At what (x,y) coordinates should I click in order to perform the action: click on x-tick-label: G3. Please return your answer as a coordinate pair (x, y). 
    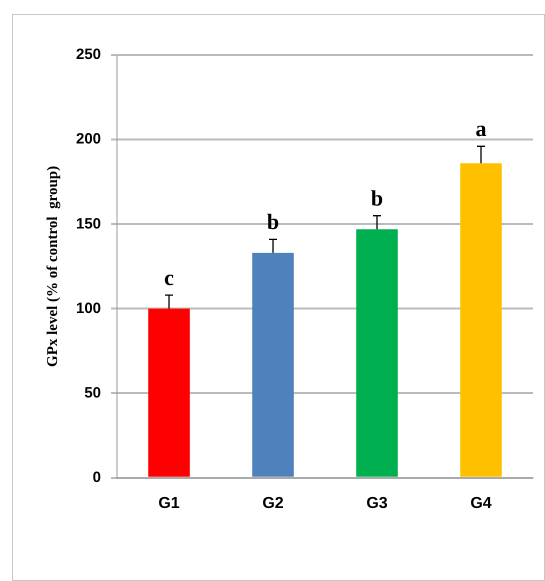
    Looking at the image, I should click on (377, 503).